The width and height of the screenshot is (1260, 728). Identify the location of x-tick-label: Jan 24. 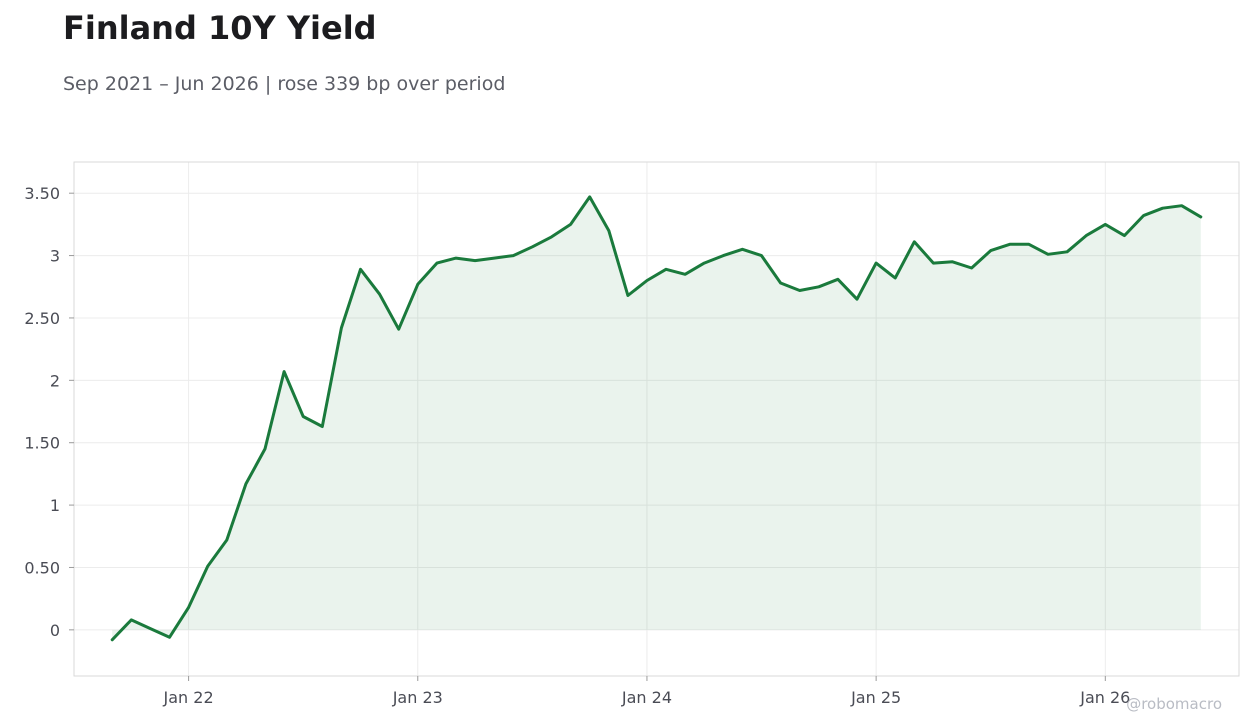
(646, 697).